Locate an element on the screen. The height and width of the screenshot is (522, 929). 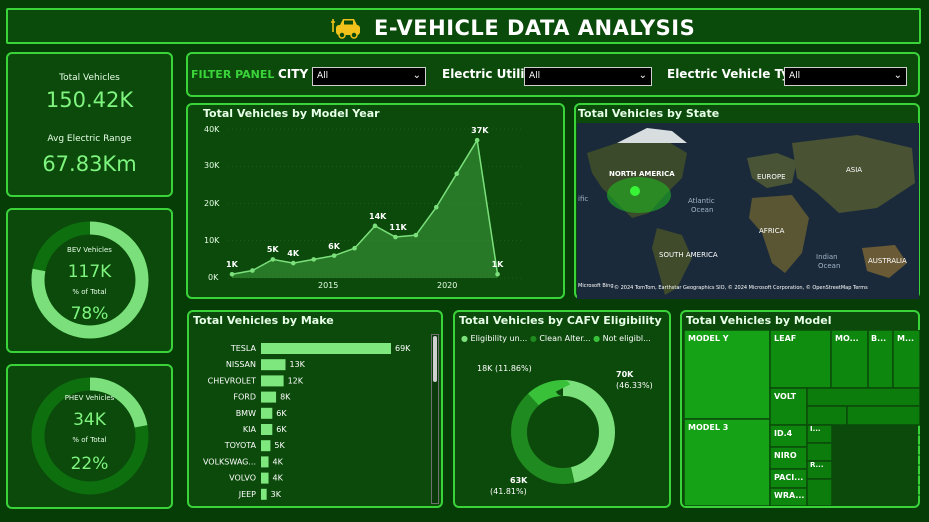
avg-range-value: 67.83Km is located at coordinates (89, 164).